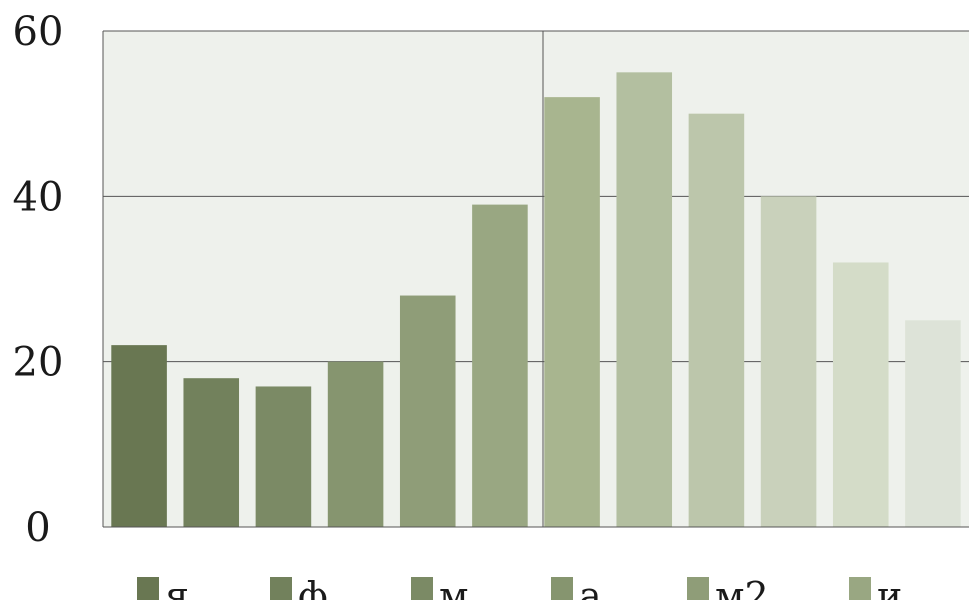 Image resolution: width=971 pixels, height=600 pixels. Describe the element at coordinates (454, 587) in the screenshot. I see `legend-label-3: м` at that location.